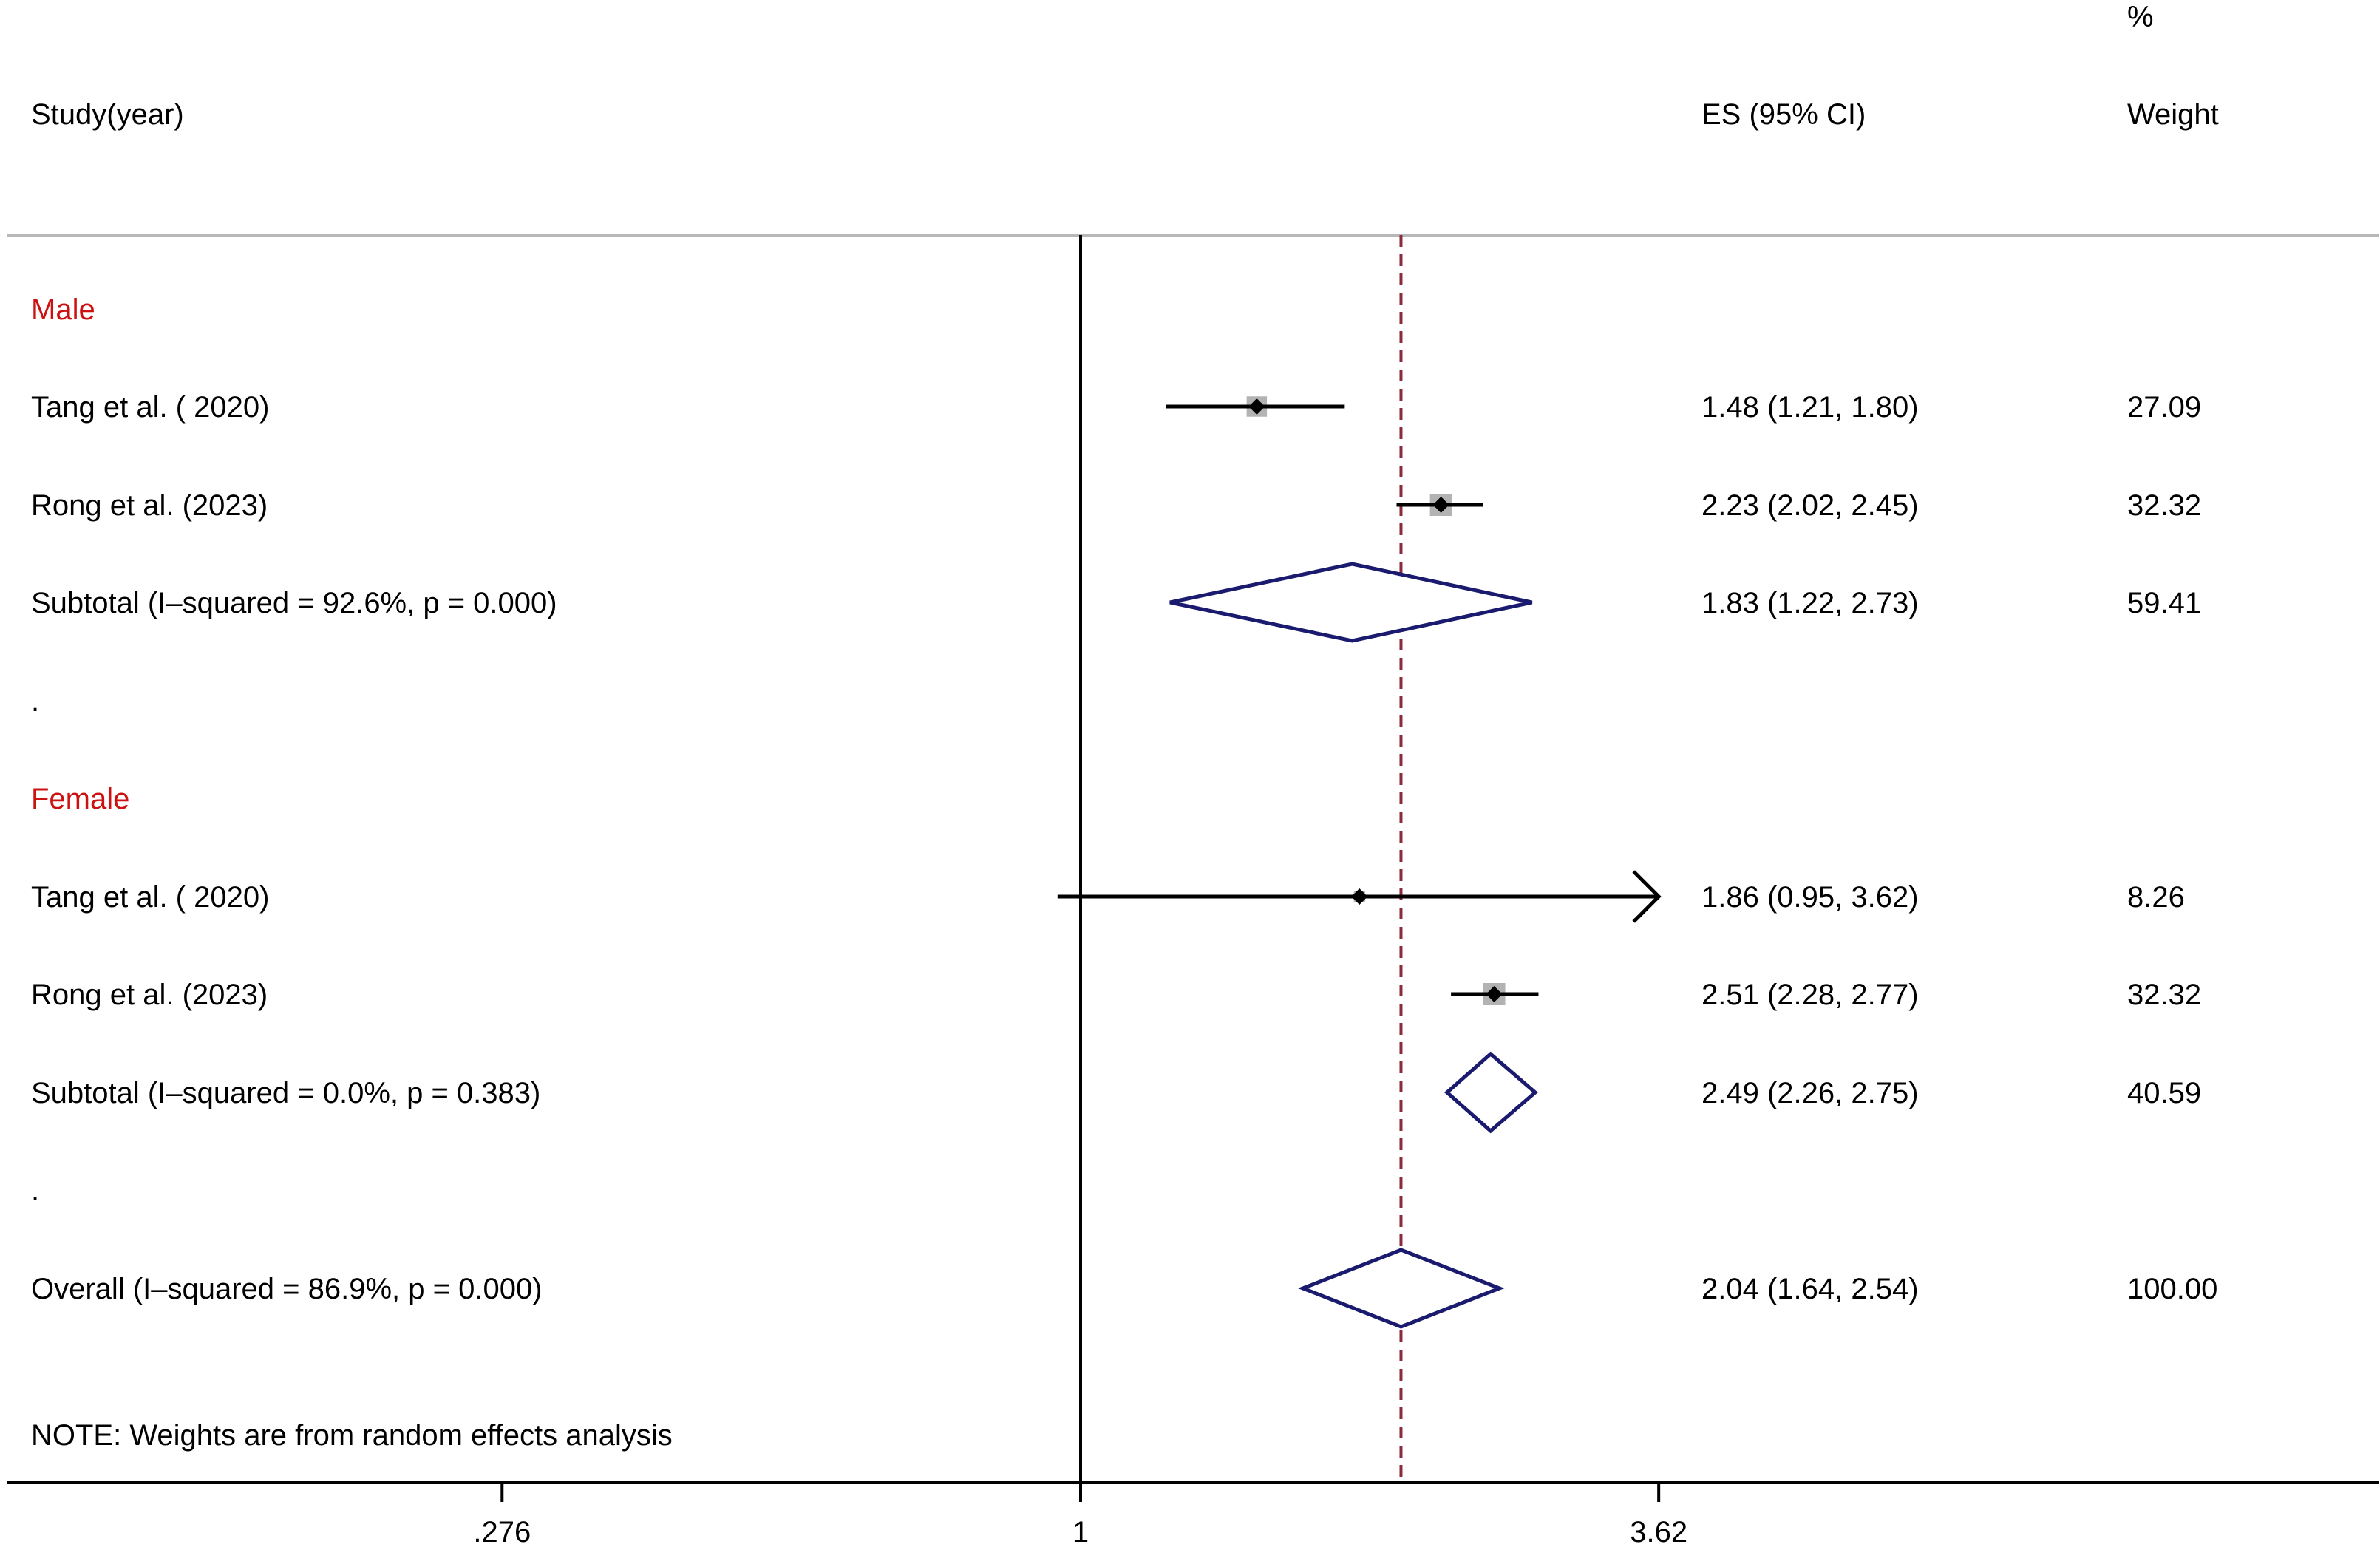 Image resolution: width=2380 pixels, height=1547 pixels. Describe the element at coordinates (1783, 114) in the screenshot. I see `header-es: ES (95% CI)` at that location.